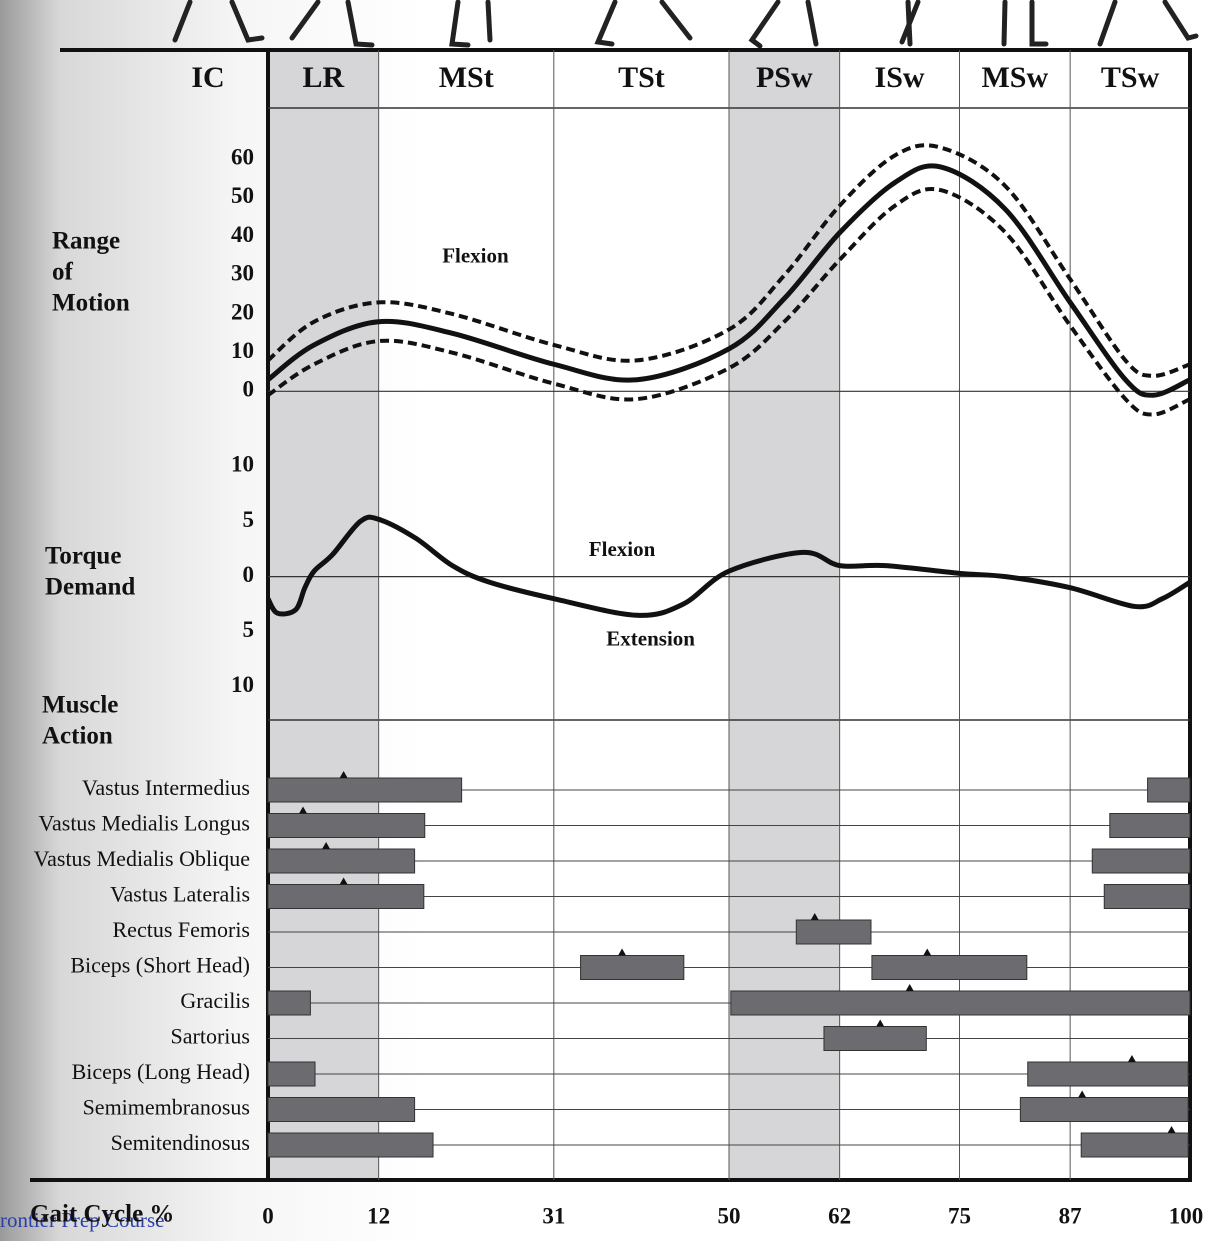 The width and height of the screenshot is (1209, 1241). I want to click on panel-label: Torque, so click(83, 556).